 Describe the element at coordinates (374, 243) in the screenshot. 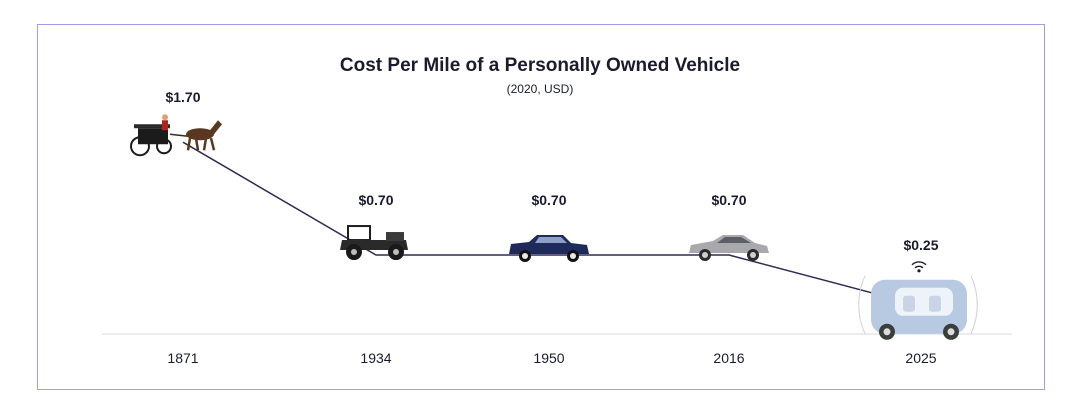

I see `model-t-car-icon` at that location.